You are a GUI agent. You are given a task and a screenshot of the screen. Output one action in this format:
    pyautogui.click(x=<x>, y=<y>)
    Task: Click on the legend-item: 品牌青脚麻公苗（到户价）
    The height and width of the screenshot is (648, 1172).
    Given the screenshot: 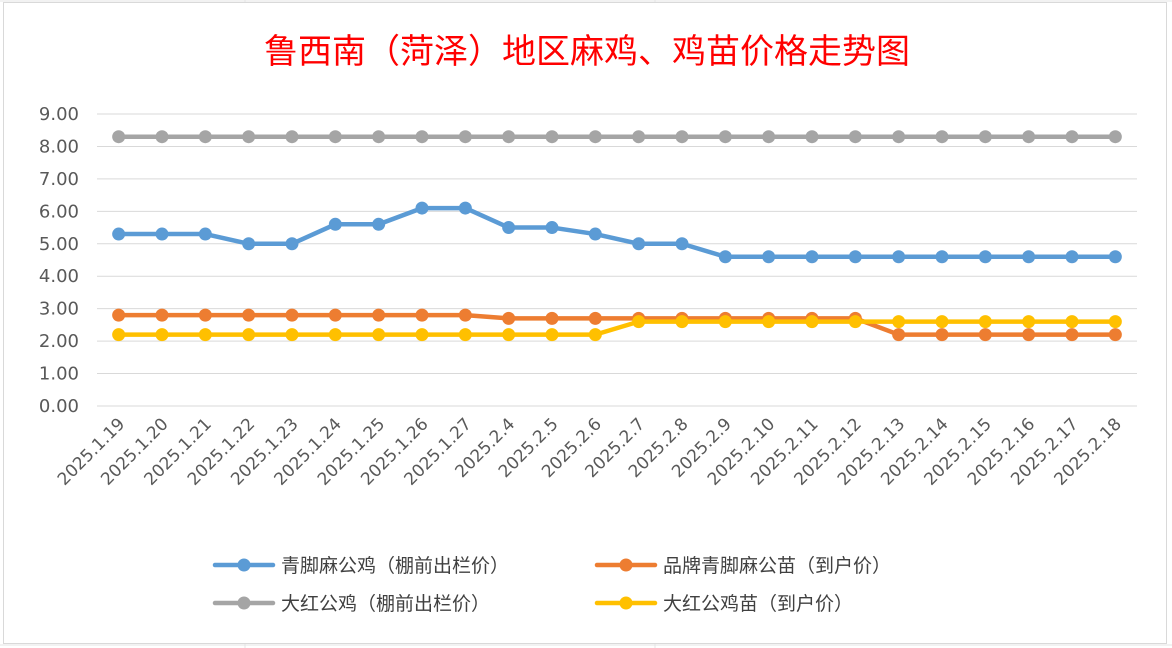 What is the action you would take?
    pyautogui.click(x=742, y=566)
    